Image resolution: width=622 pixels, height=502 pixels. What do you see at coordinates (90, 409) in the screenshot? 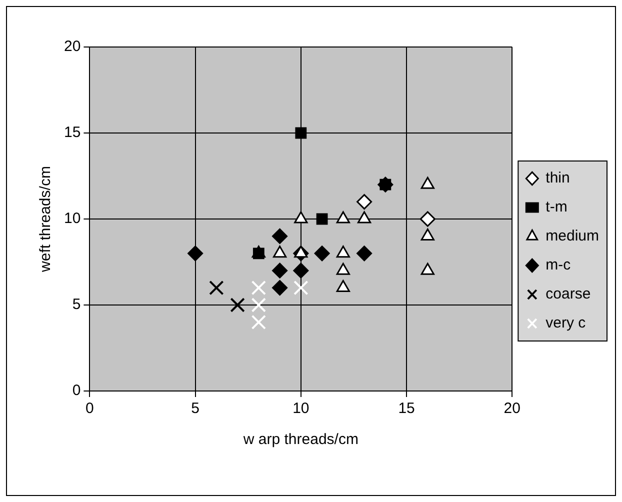
I see `x-tick-label: 0` at bounding box center [90, 409].